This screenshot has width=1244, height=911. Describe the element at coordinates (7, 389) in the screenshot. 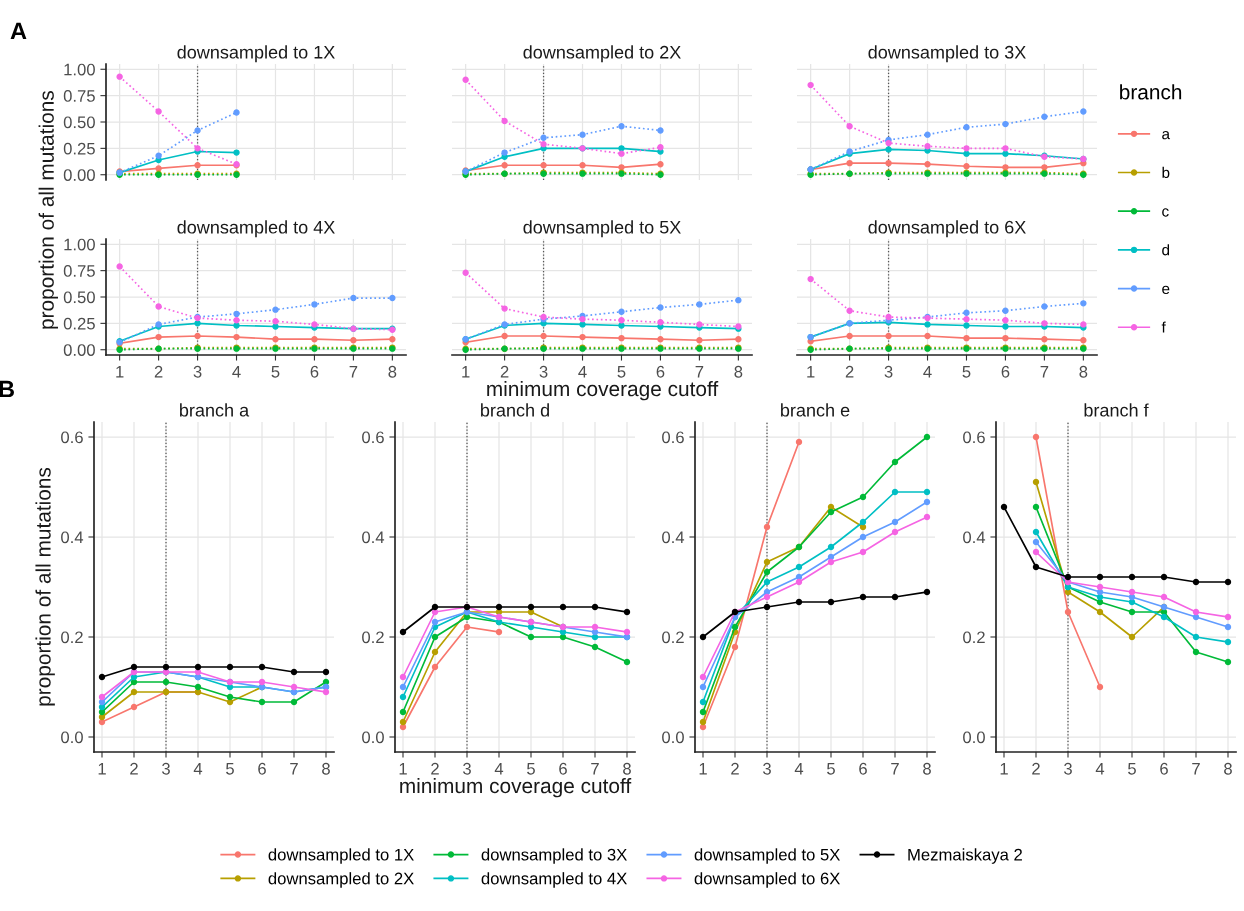

I see `text: B` at that location.